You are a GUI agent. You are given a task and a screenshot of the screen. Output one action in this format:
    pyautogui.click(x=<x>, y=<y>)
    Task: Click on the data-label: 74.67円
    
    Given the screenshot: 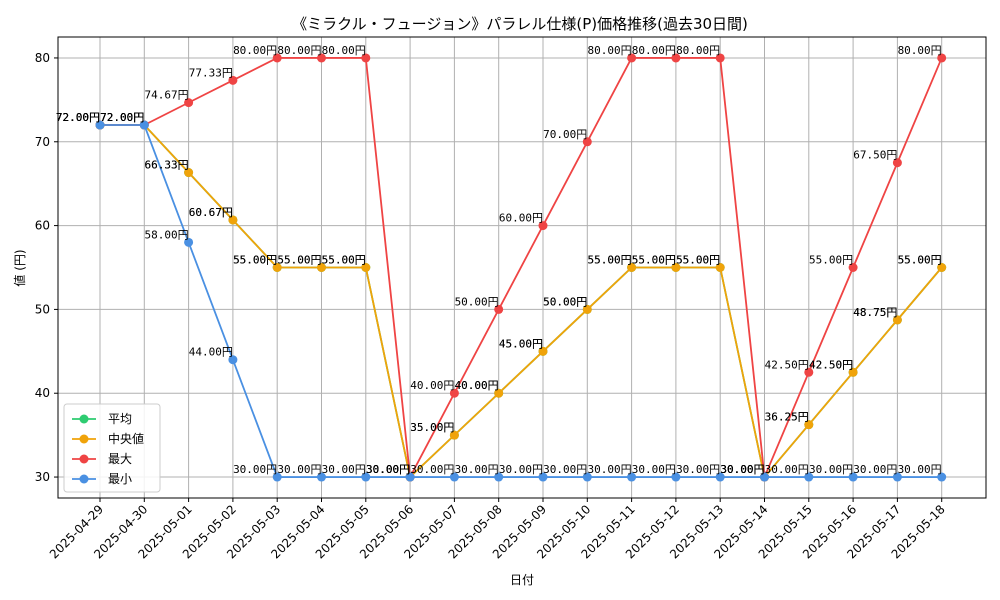 What is the action you would take?
    pyautogui.click(x=166, y=95)
    